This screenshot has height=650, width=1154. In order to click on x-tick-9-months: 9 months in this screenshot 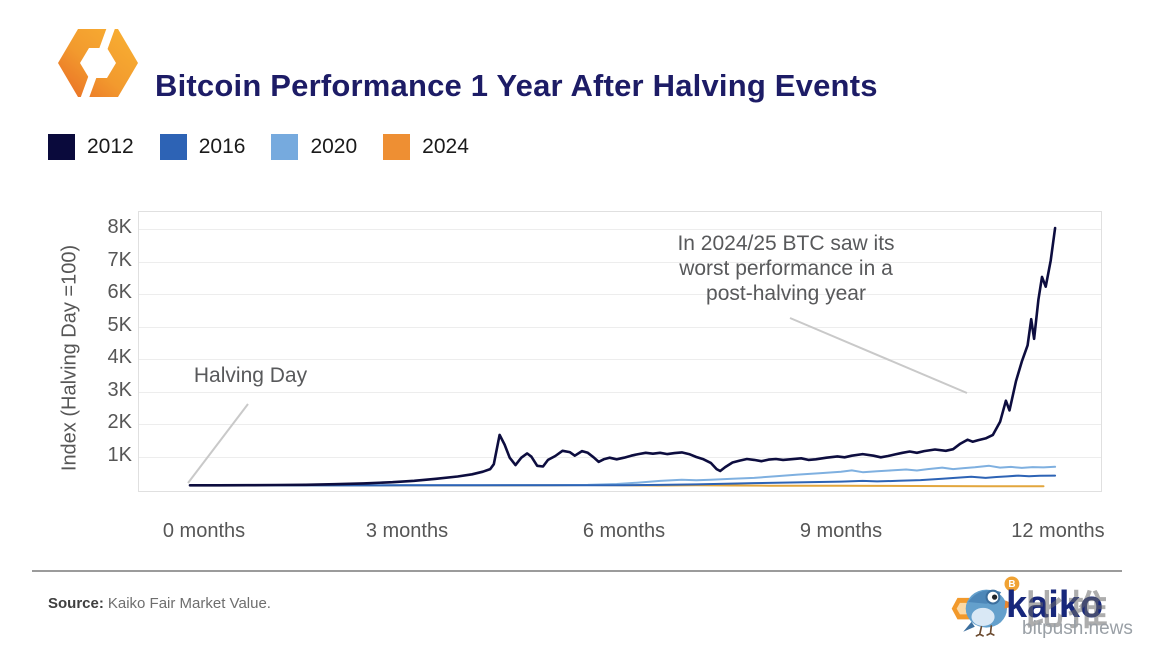, I will do `click(841, 531)`.